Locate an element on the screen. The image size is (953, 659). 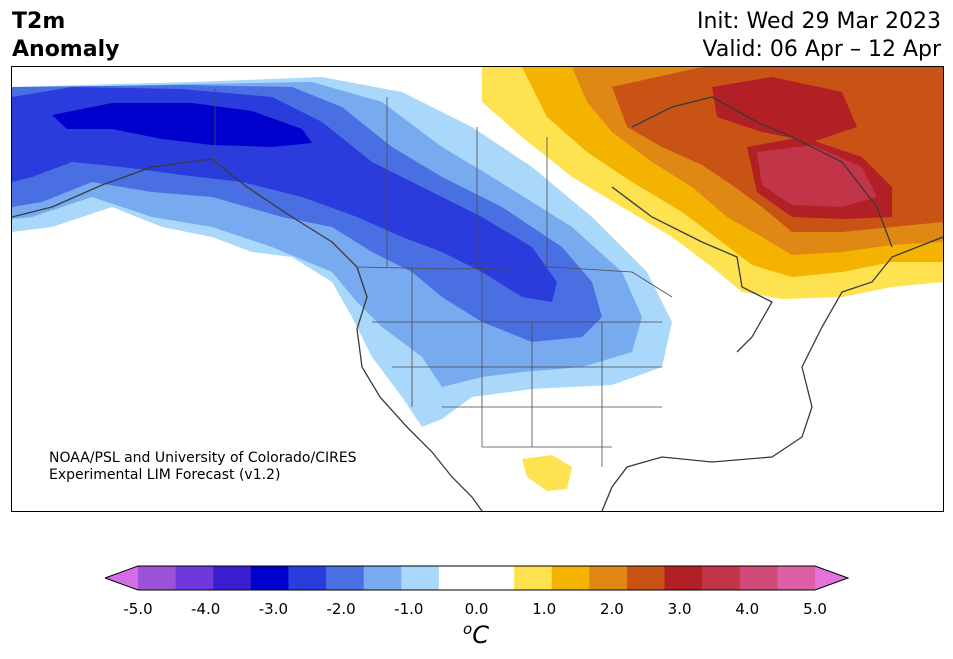
anomaly-region-rose is located at coordinates (817, 176).